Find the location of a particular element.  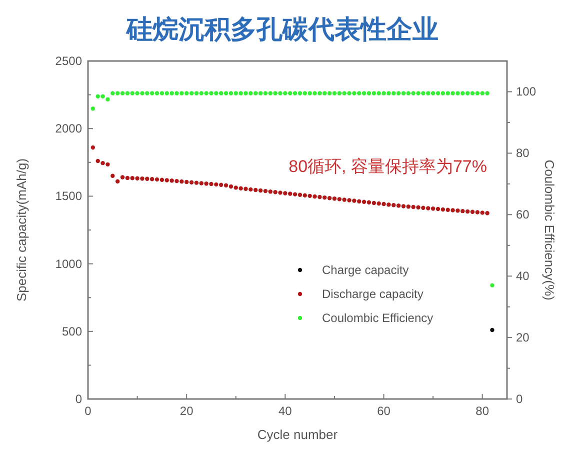

y-tick-label: 0 is located at coordinates (78, 399).